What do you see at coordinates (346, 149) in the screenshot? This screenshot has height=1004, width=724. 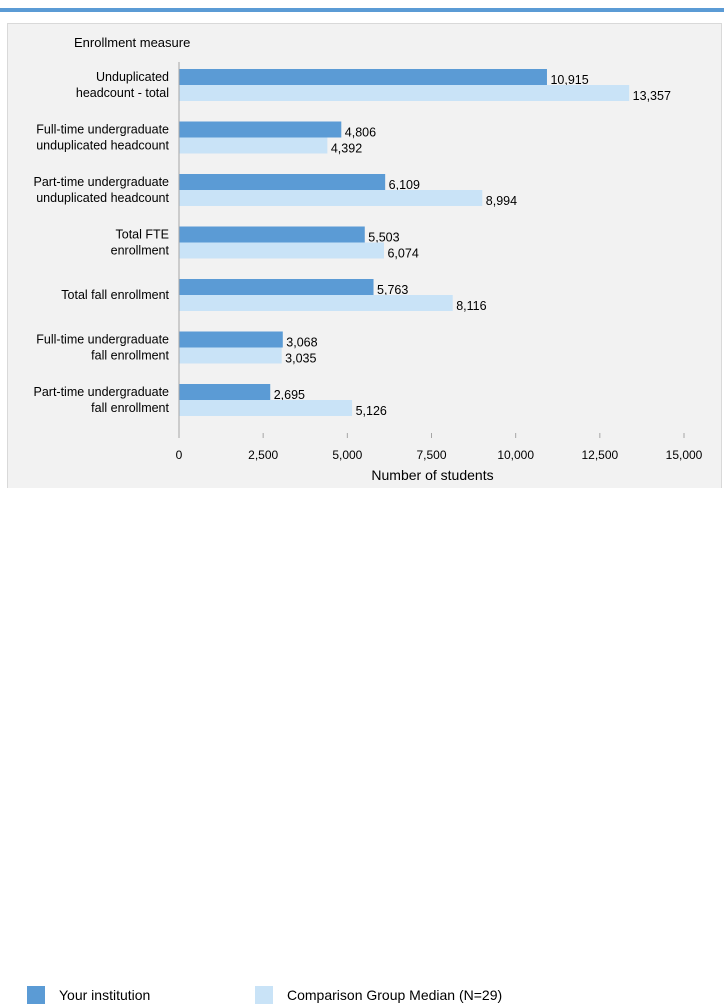 I see `data-label: 4,392` at bounding box center [346, 149].